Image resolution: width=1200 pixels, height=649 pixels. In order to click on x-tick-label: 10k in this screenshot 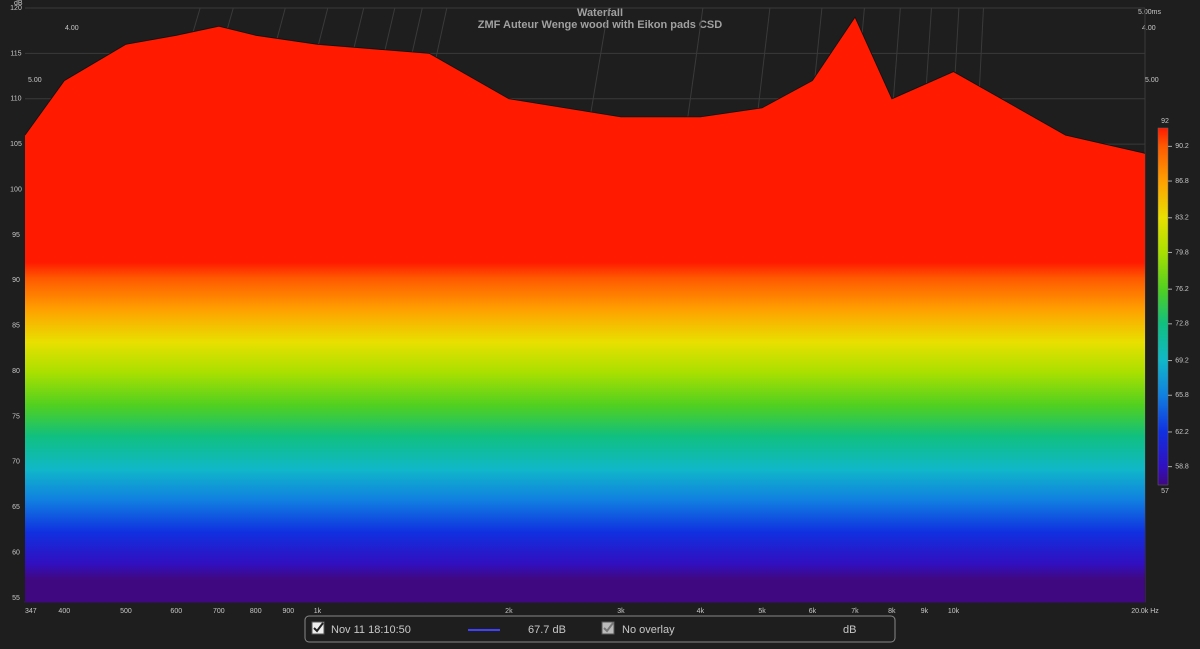, I will do `click(954, 611)`.